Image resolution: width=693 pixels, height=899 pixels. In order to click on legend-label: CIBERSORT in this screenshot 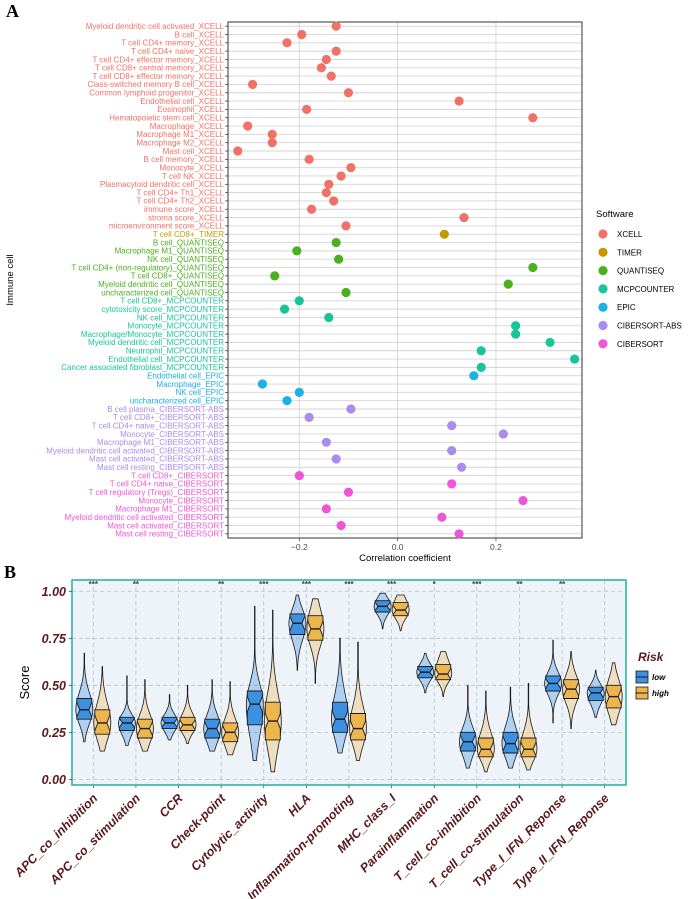, I will do `click(640, 344)`.